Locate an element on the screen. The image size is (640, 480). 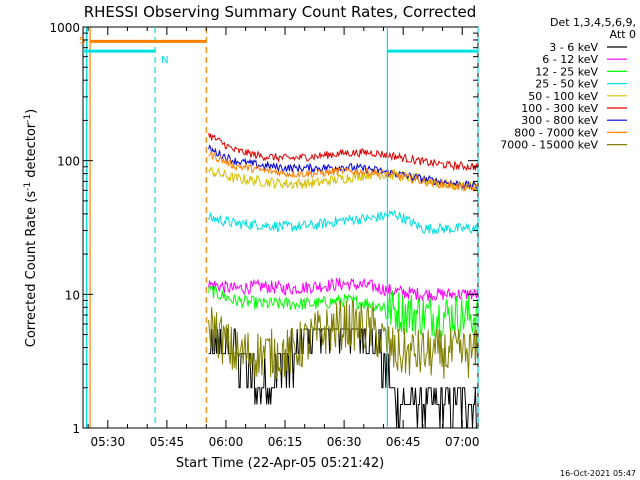
series-50-100-kev is located at coordinates (343, 179).